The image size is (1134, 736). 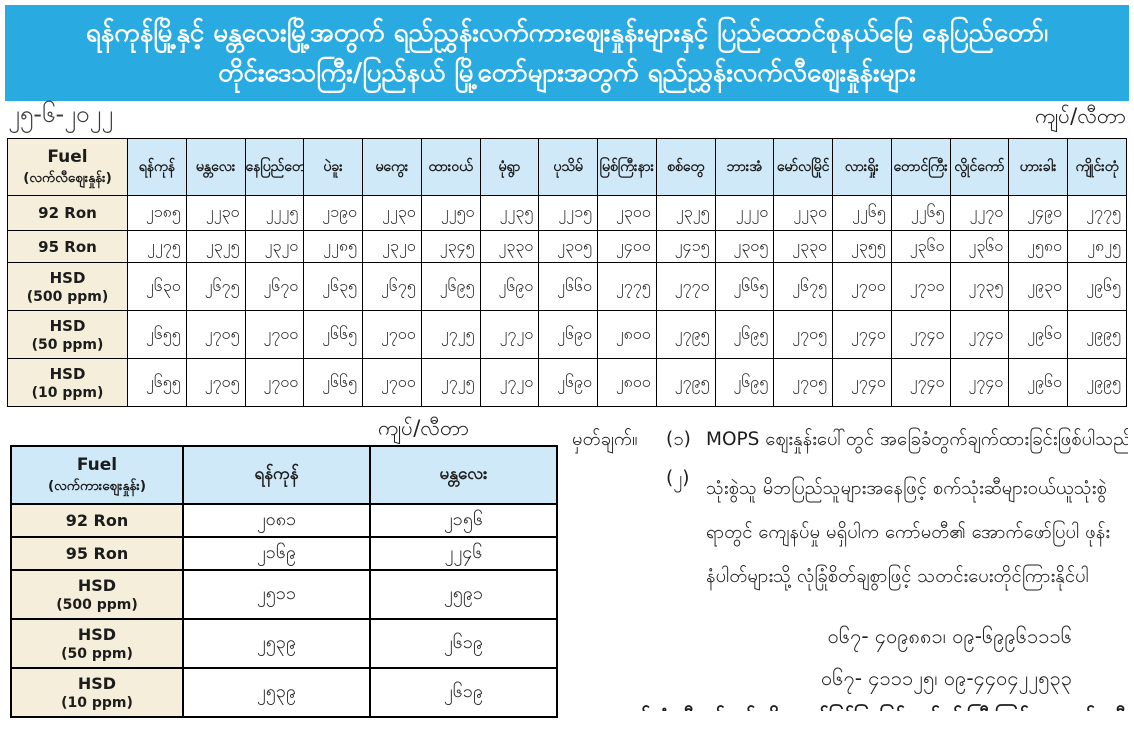 What do you see at coordinates (685, 167) in the screenshot?
I see `city-column-header: စစ်တွေ` at bounding box center [685, 167].